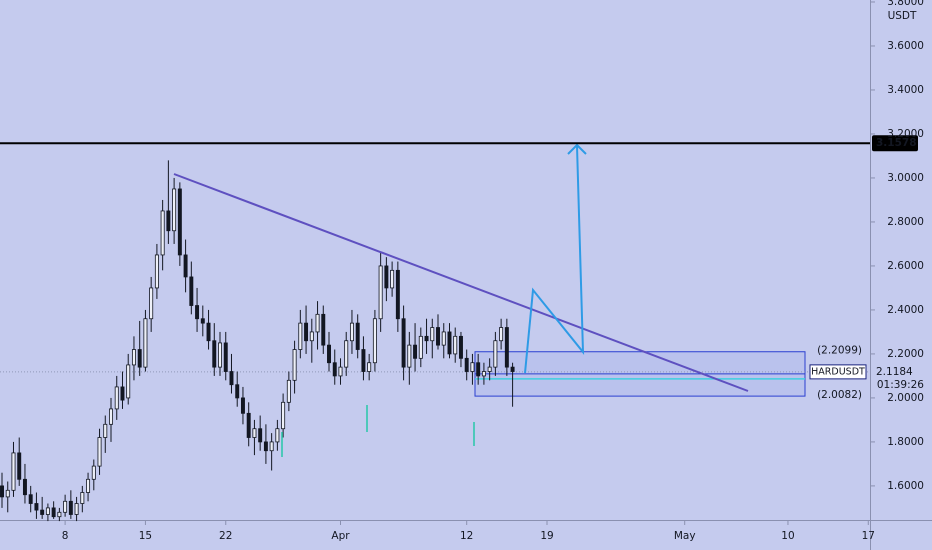 The image size is (932, 550). What do you see at coordinates (905, 398) in the screenshot?
I see `y-tick-label: 2.0000` at bounding box center [905, 398].